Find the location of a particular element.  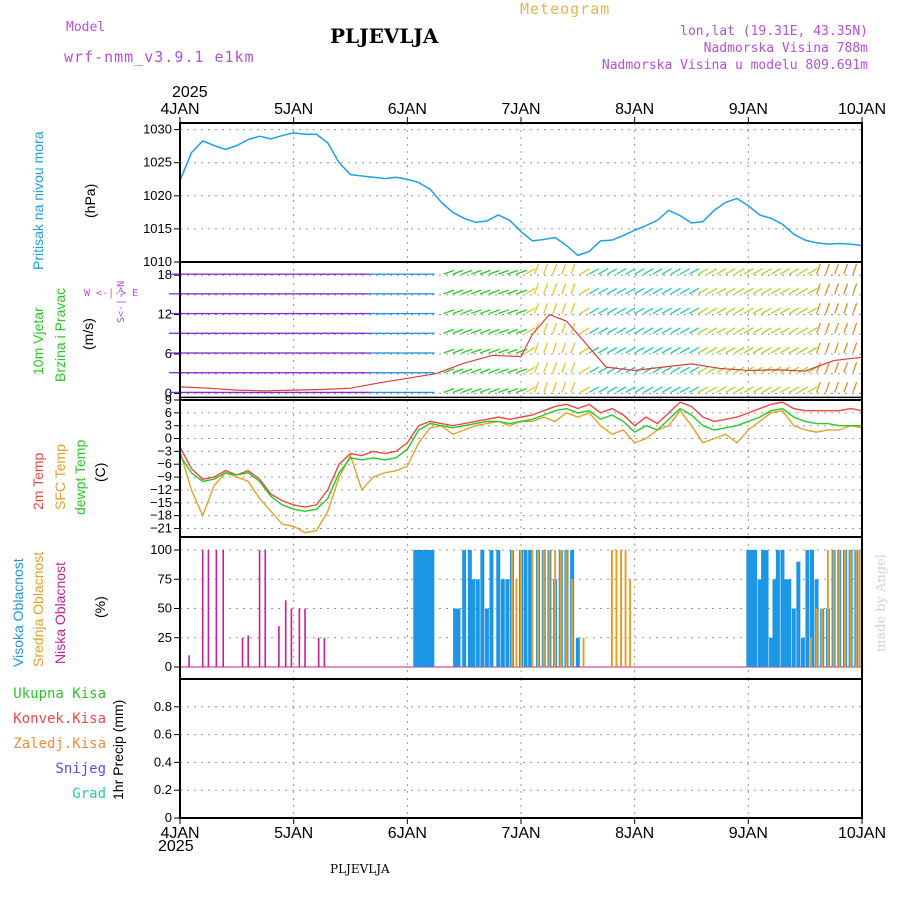

precip-unit: 1hr Precip (mm) is located at coordinates (118, 749).